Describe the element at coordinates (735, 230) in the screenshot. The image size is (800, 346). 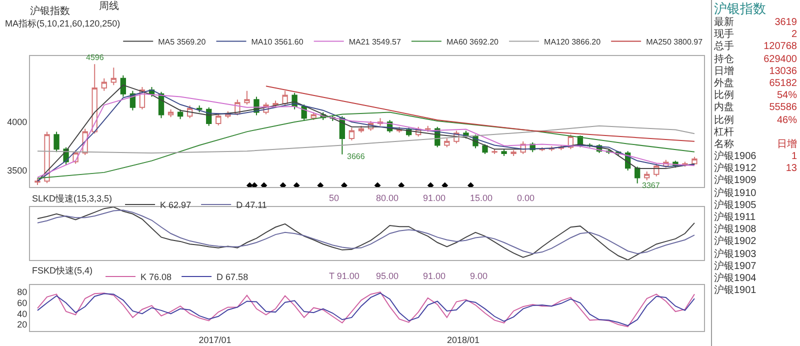
I see `text: 沪银1908` at that location.